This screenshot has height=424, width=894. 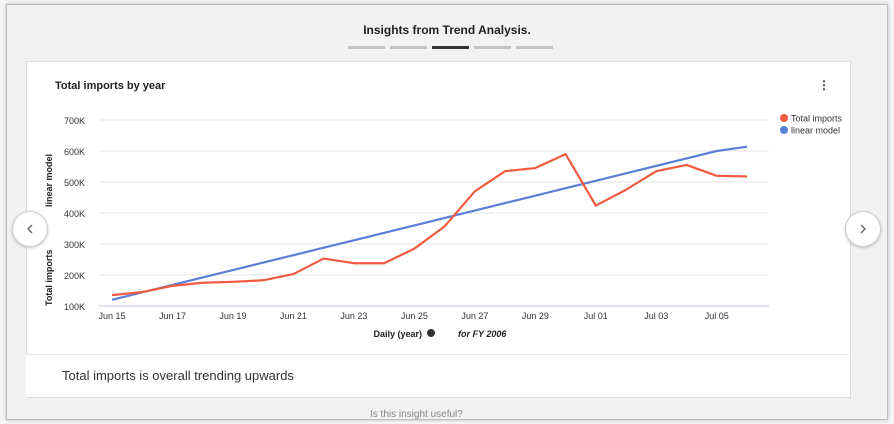 I want to click on previous-insight-button, so click(x=30, y=229).